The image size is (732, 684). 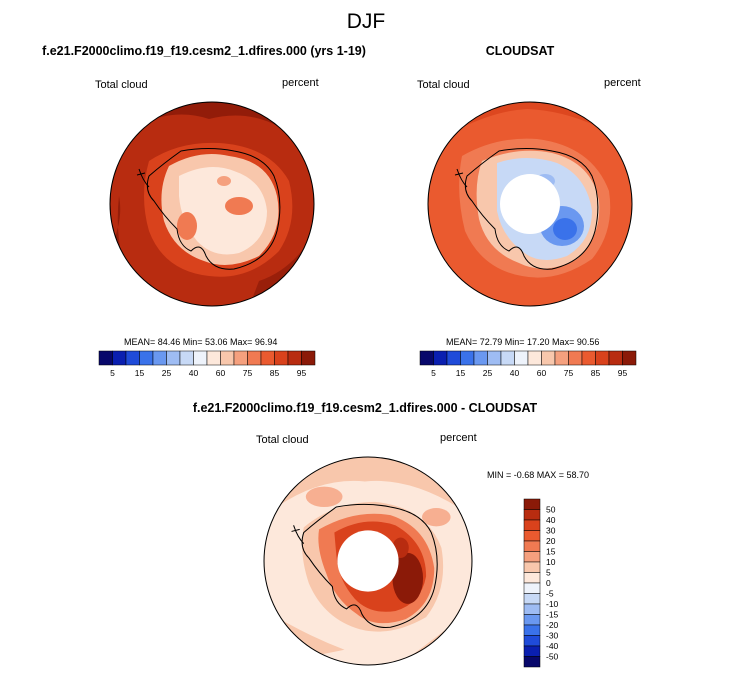 I want to click on colorbar-tick-label: -20, so click(x=552, y=625).